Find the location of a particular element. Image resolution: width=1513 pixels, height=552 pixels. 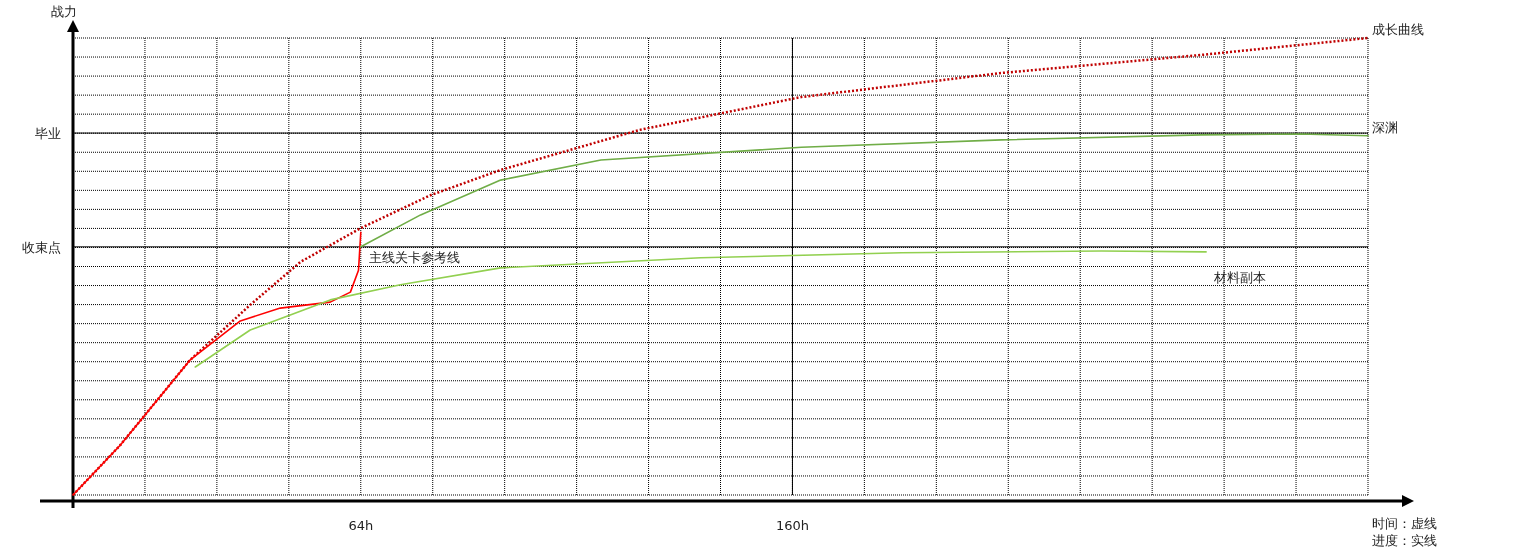

series-label: 主线关卡参考线 is located at coordinates (414, 258).